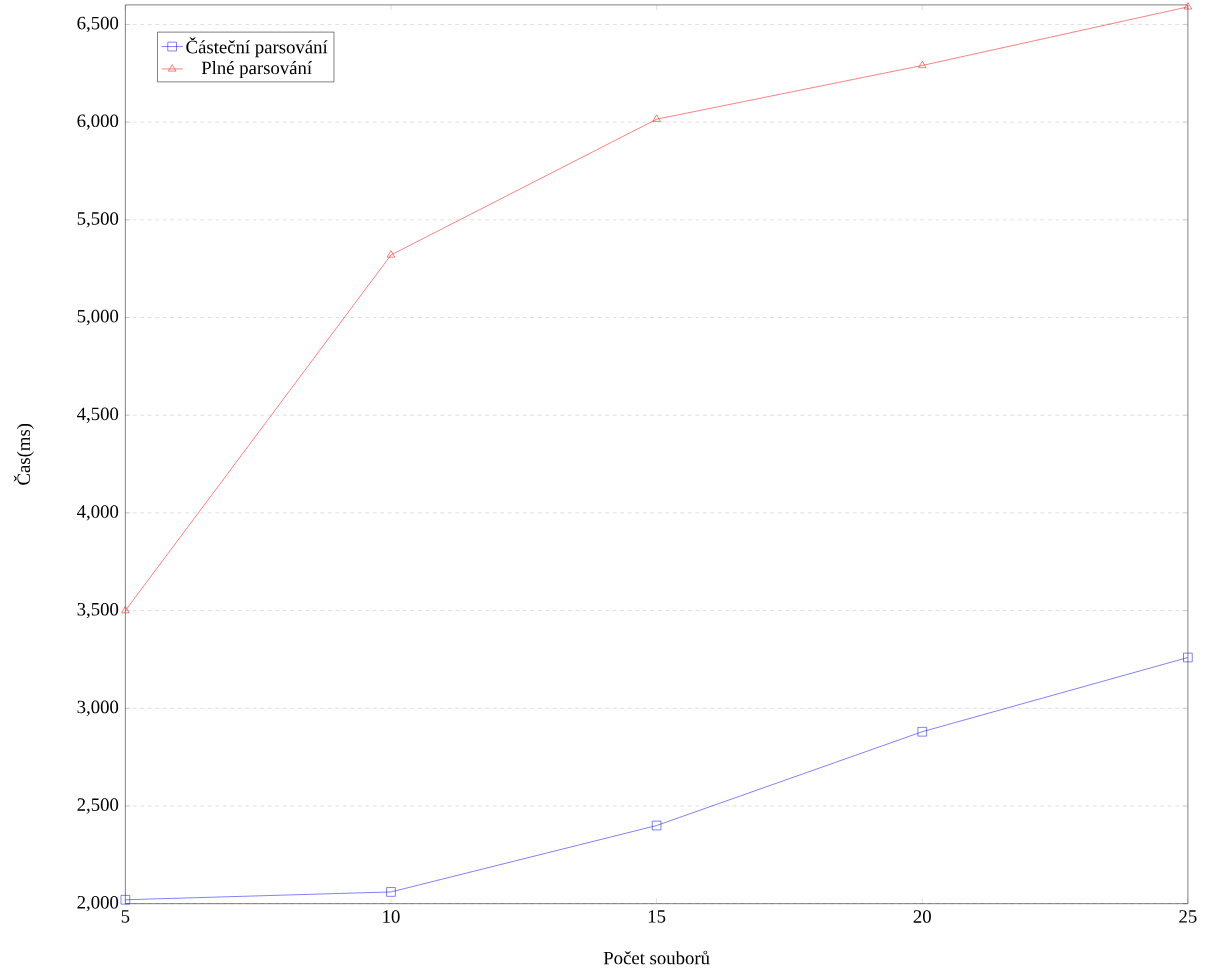  I want to click on y-tick-label: 2,000, so click(98, 904).